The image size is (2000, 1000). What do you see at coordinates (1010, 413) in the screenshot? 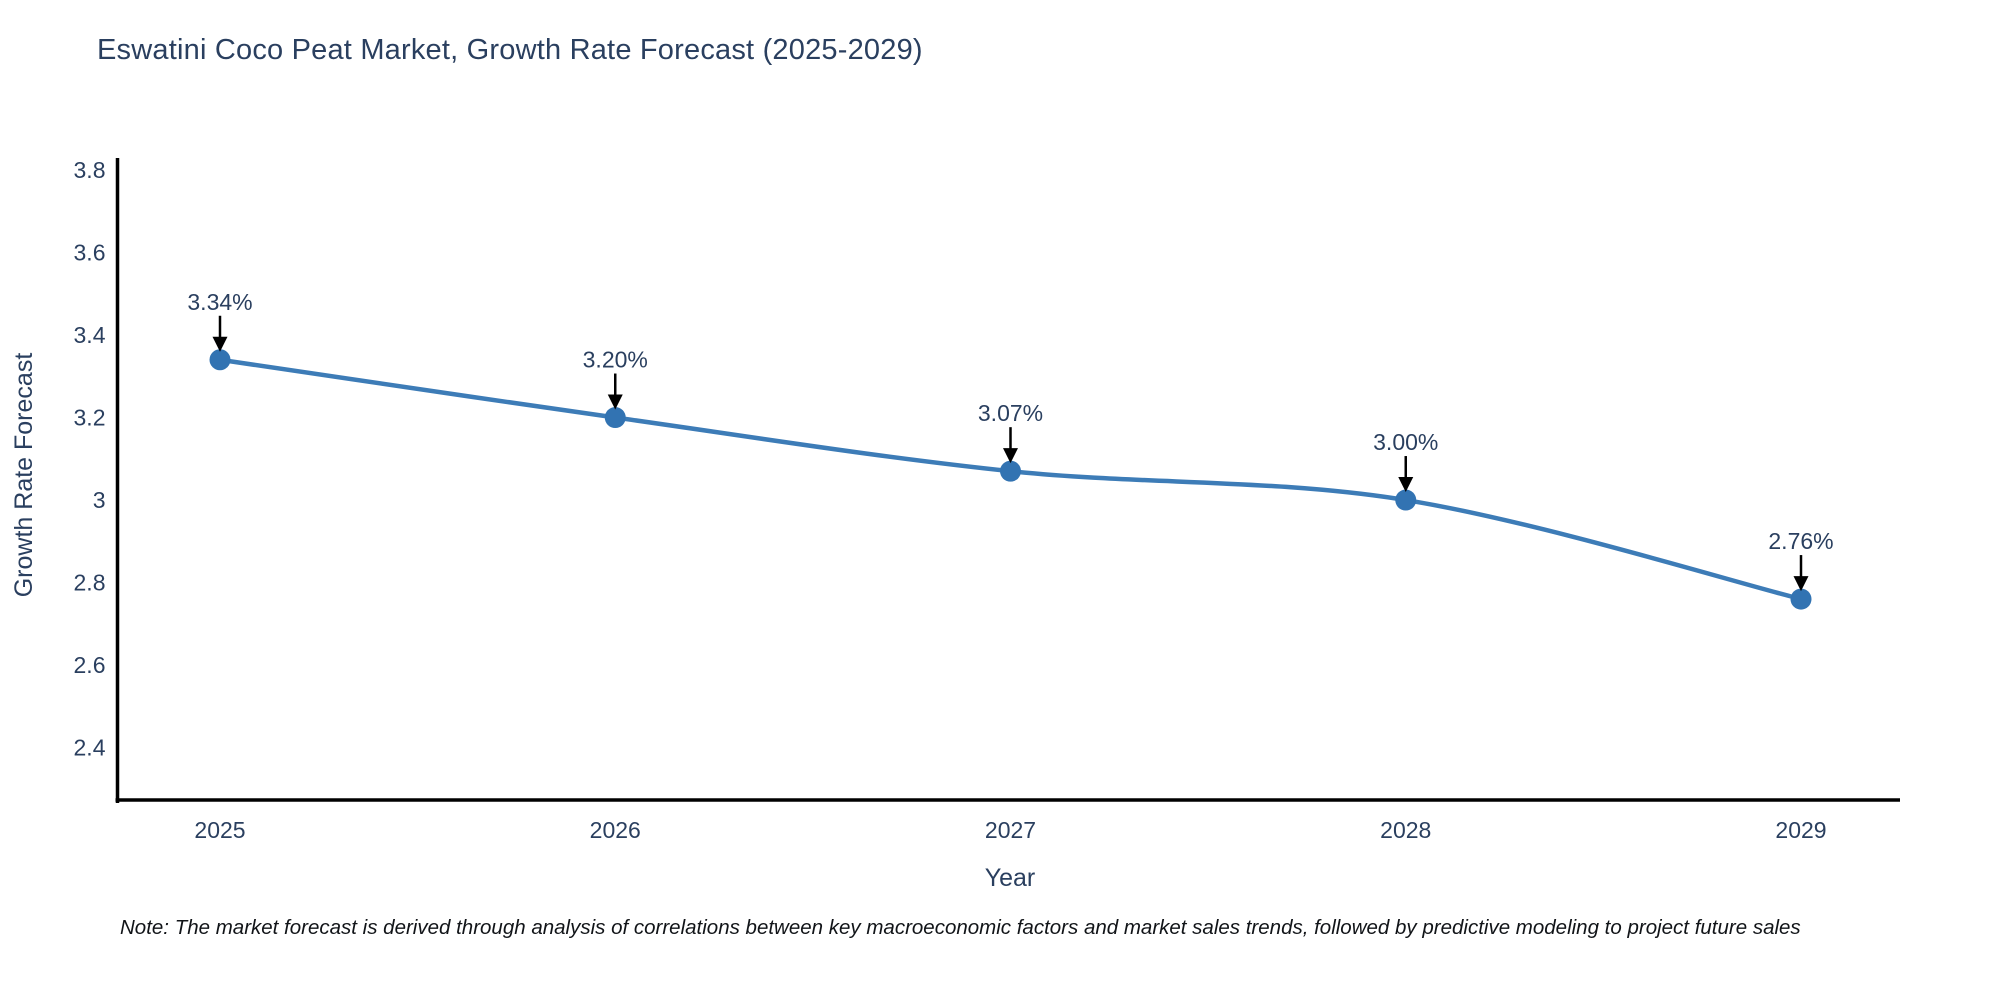
I see `annotation-label: 3.07%` at bounding box center [1010, 413].